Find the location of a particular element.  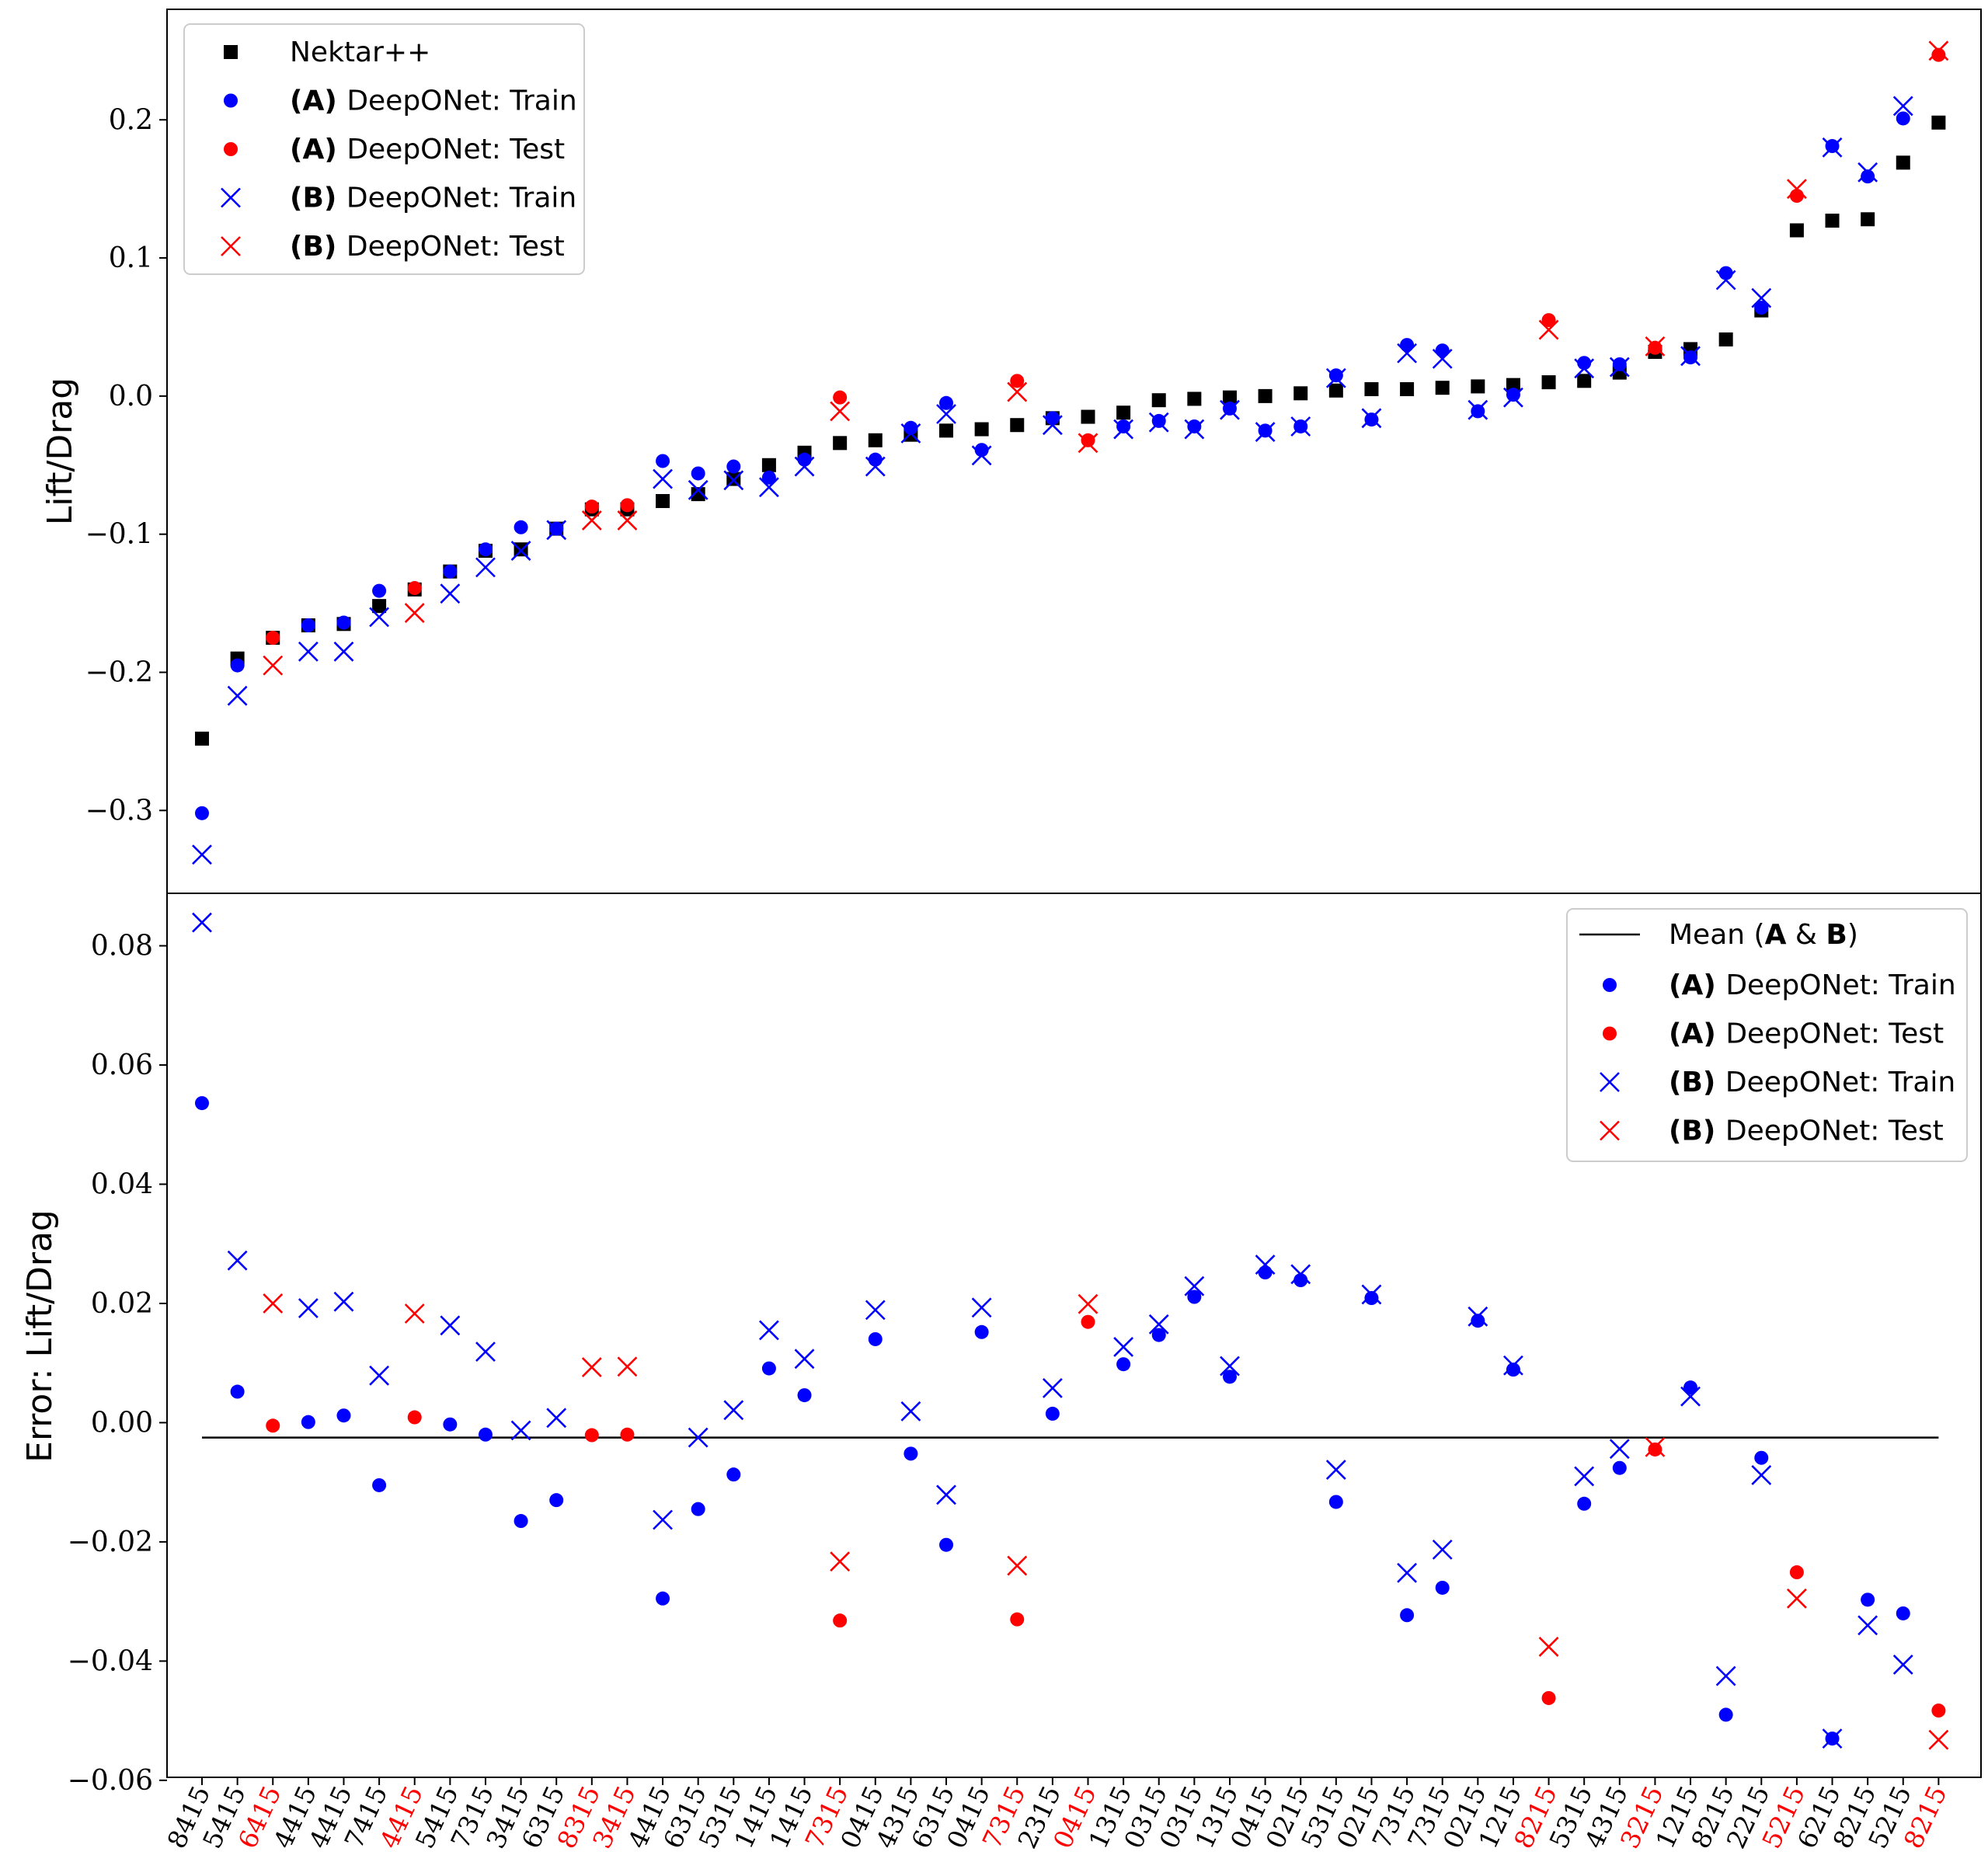

bottom-legend-entry: (A) DeepONet: Test is located at coordinates (1807, 1034).